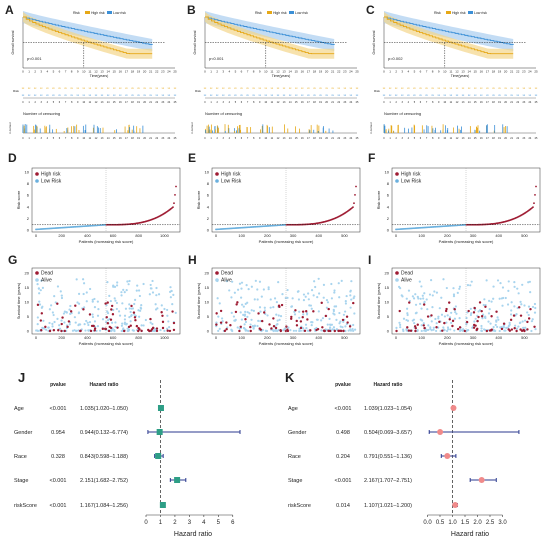 This screenshot has height=538, width=550. Describe the element at coordinates (451, 102) in the screenshot. I see `risk-x-tick: 11` at that location.